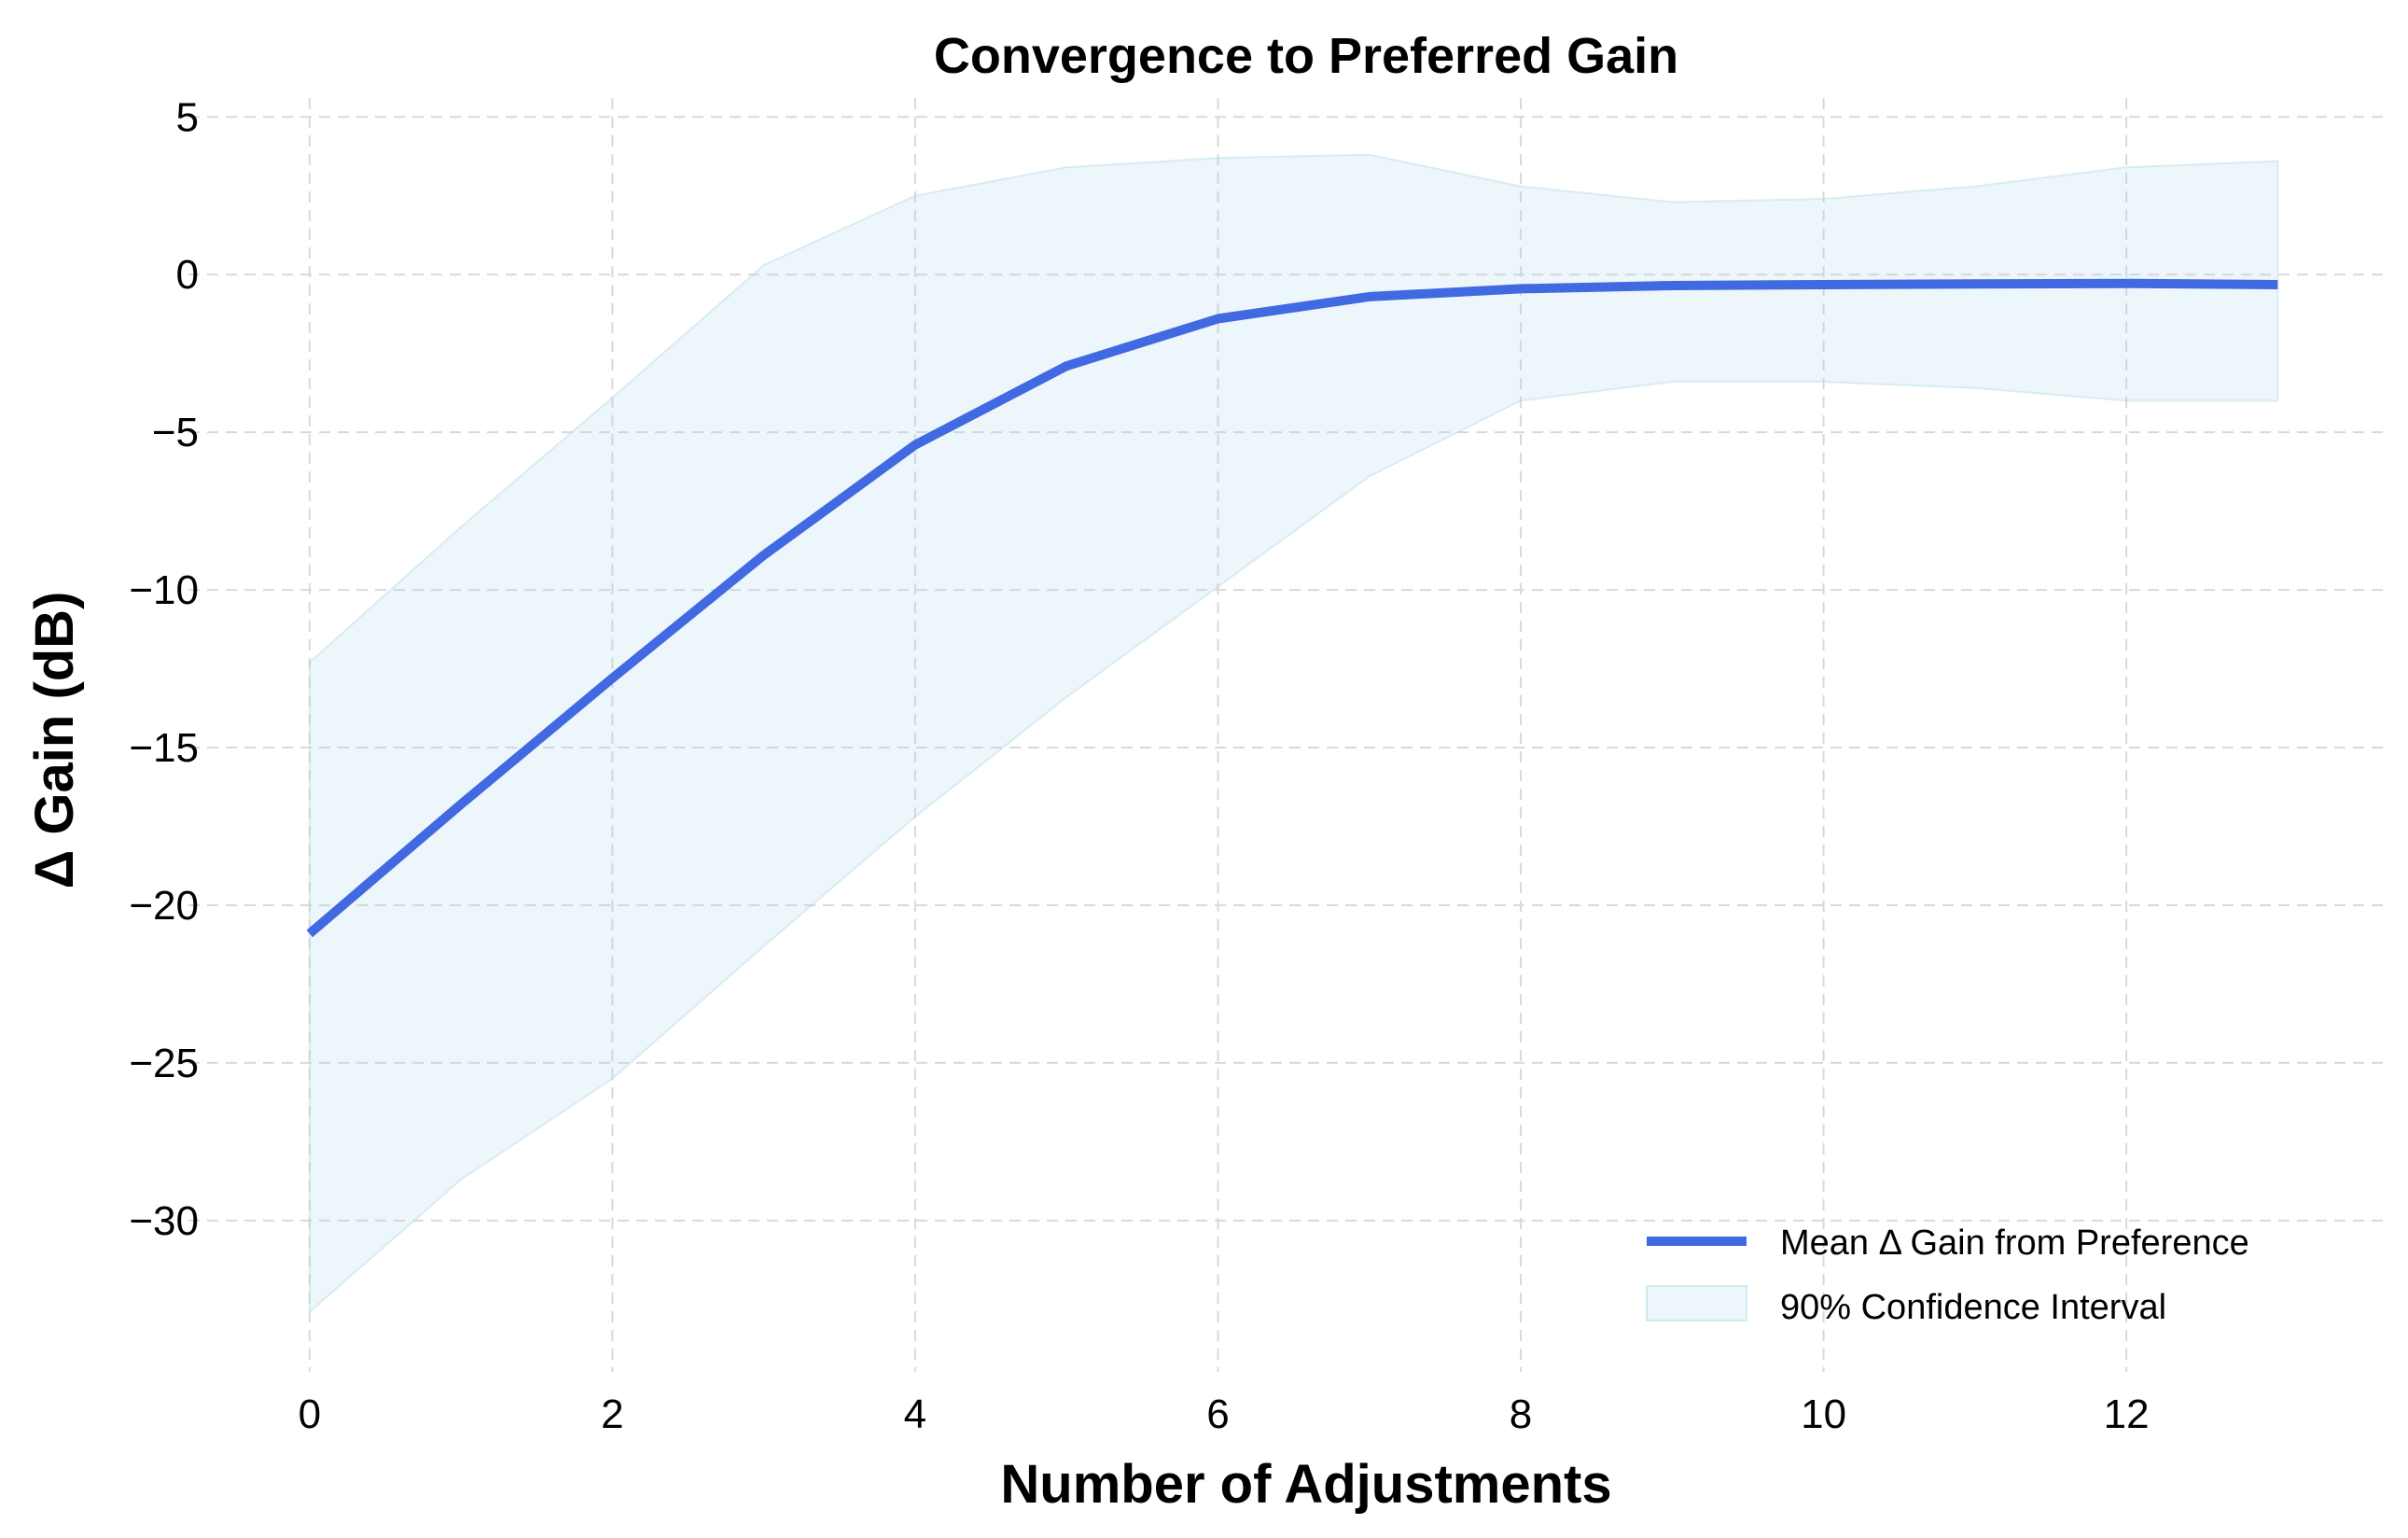 Image resolution: width=2408 pixels, height=1538 pixels. What do you see at coordinates (164, 1063) in the screenshot?
I see `y-tick-label: −25` at bounding box center [164, 1063].